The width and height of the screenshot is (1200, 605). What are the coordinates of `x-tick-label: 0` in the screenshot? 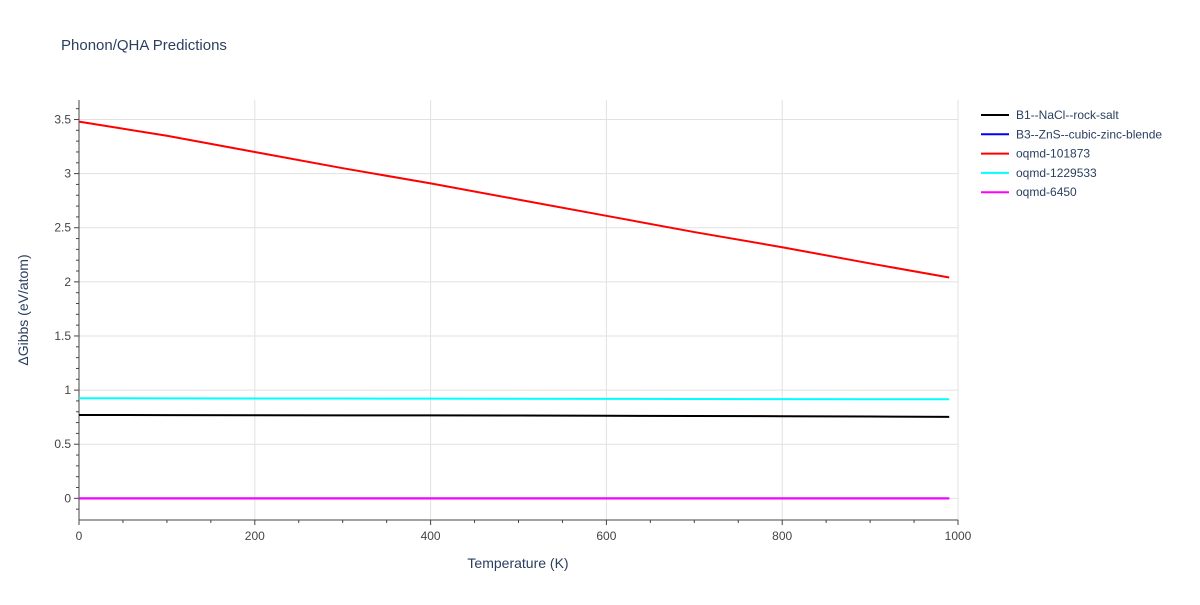 It's located at (79, 536).